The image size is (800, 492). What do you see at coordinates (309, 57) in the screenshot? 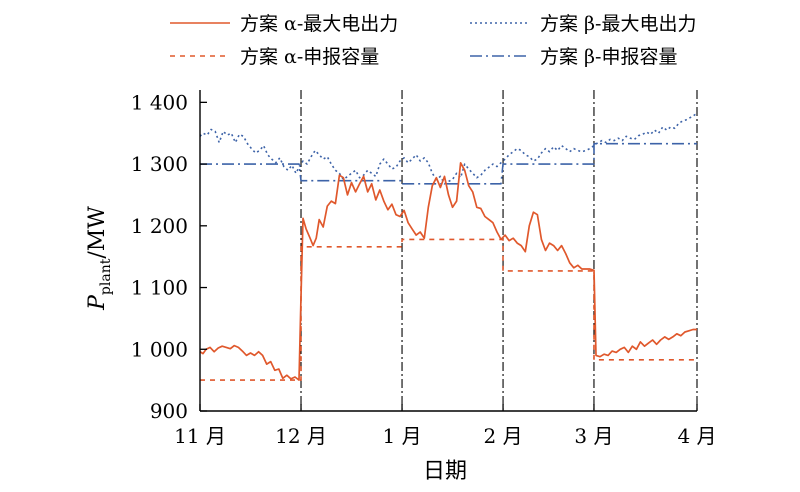
I see `legend-label-alpha-declared: 方案 α-申报容量` at bounding box center [309, 57].